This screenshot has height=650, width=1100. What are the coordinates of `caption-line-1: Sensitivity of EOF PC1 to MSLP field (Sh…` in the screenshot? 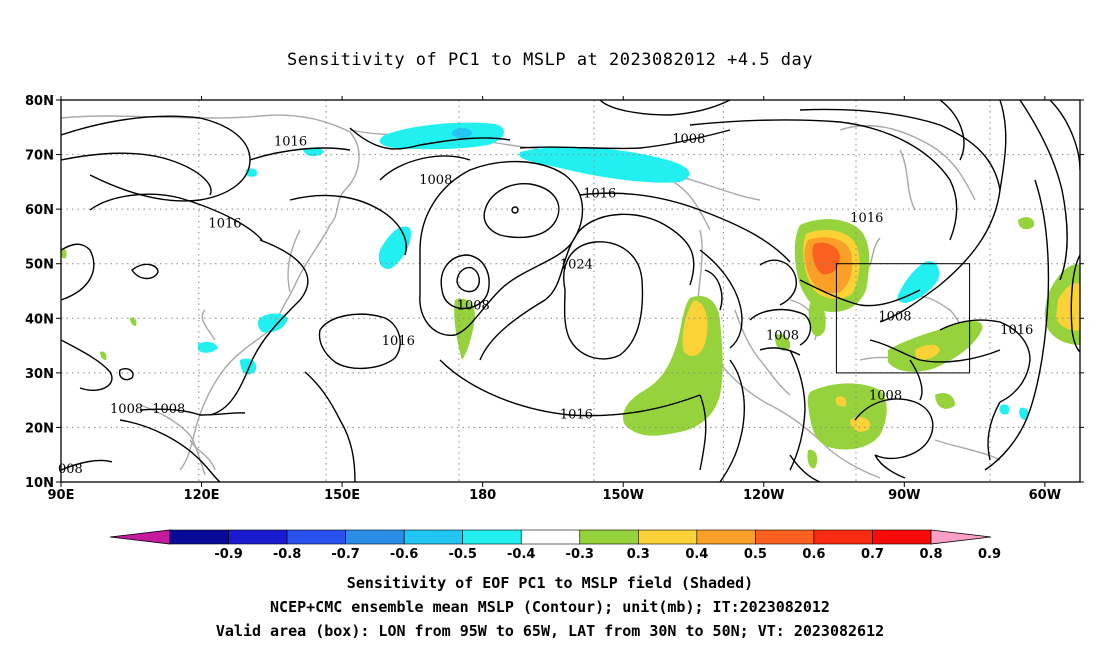 It's located at (550, 583).